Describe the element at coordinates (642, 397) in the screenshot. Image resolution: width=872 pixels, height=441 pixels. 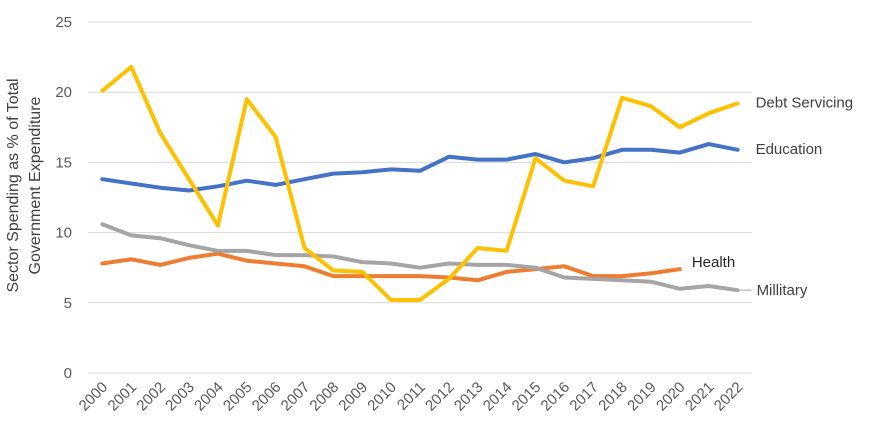
I see `x-tick-label: 2019` at that location.